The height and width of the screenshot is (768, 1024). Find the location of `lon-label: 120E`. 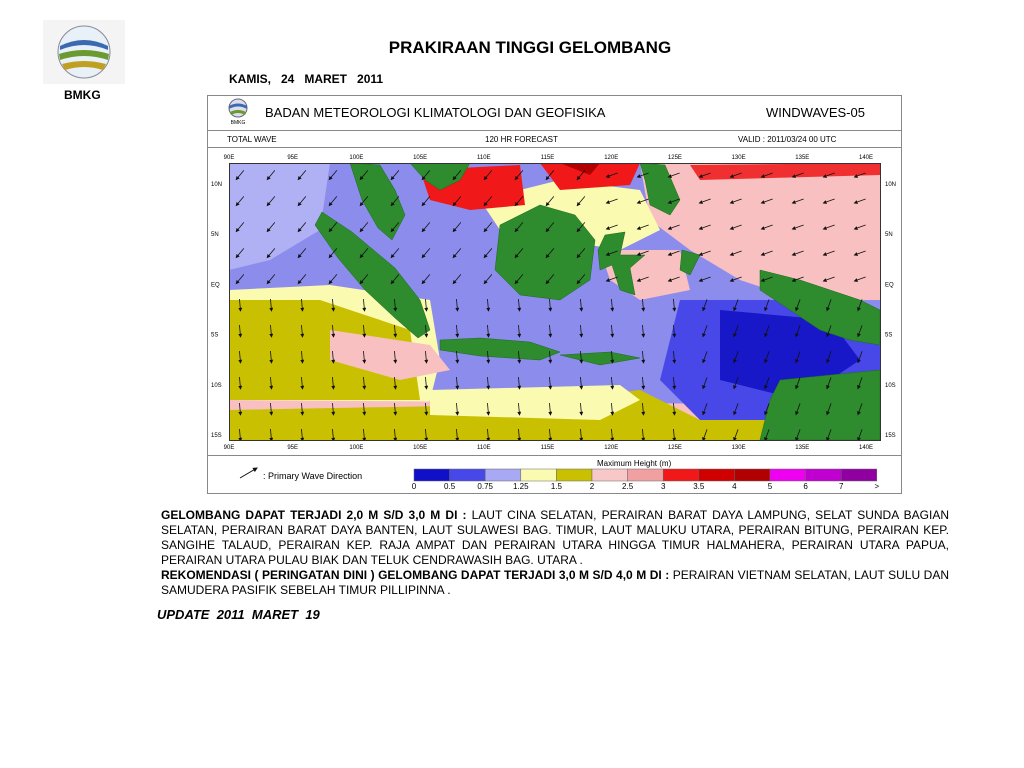

lon-label: 120E is located at coordinates (611, 448).